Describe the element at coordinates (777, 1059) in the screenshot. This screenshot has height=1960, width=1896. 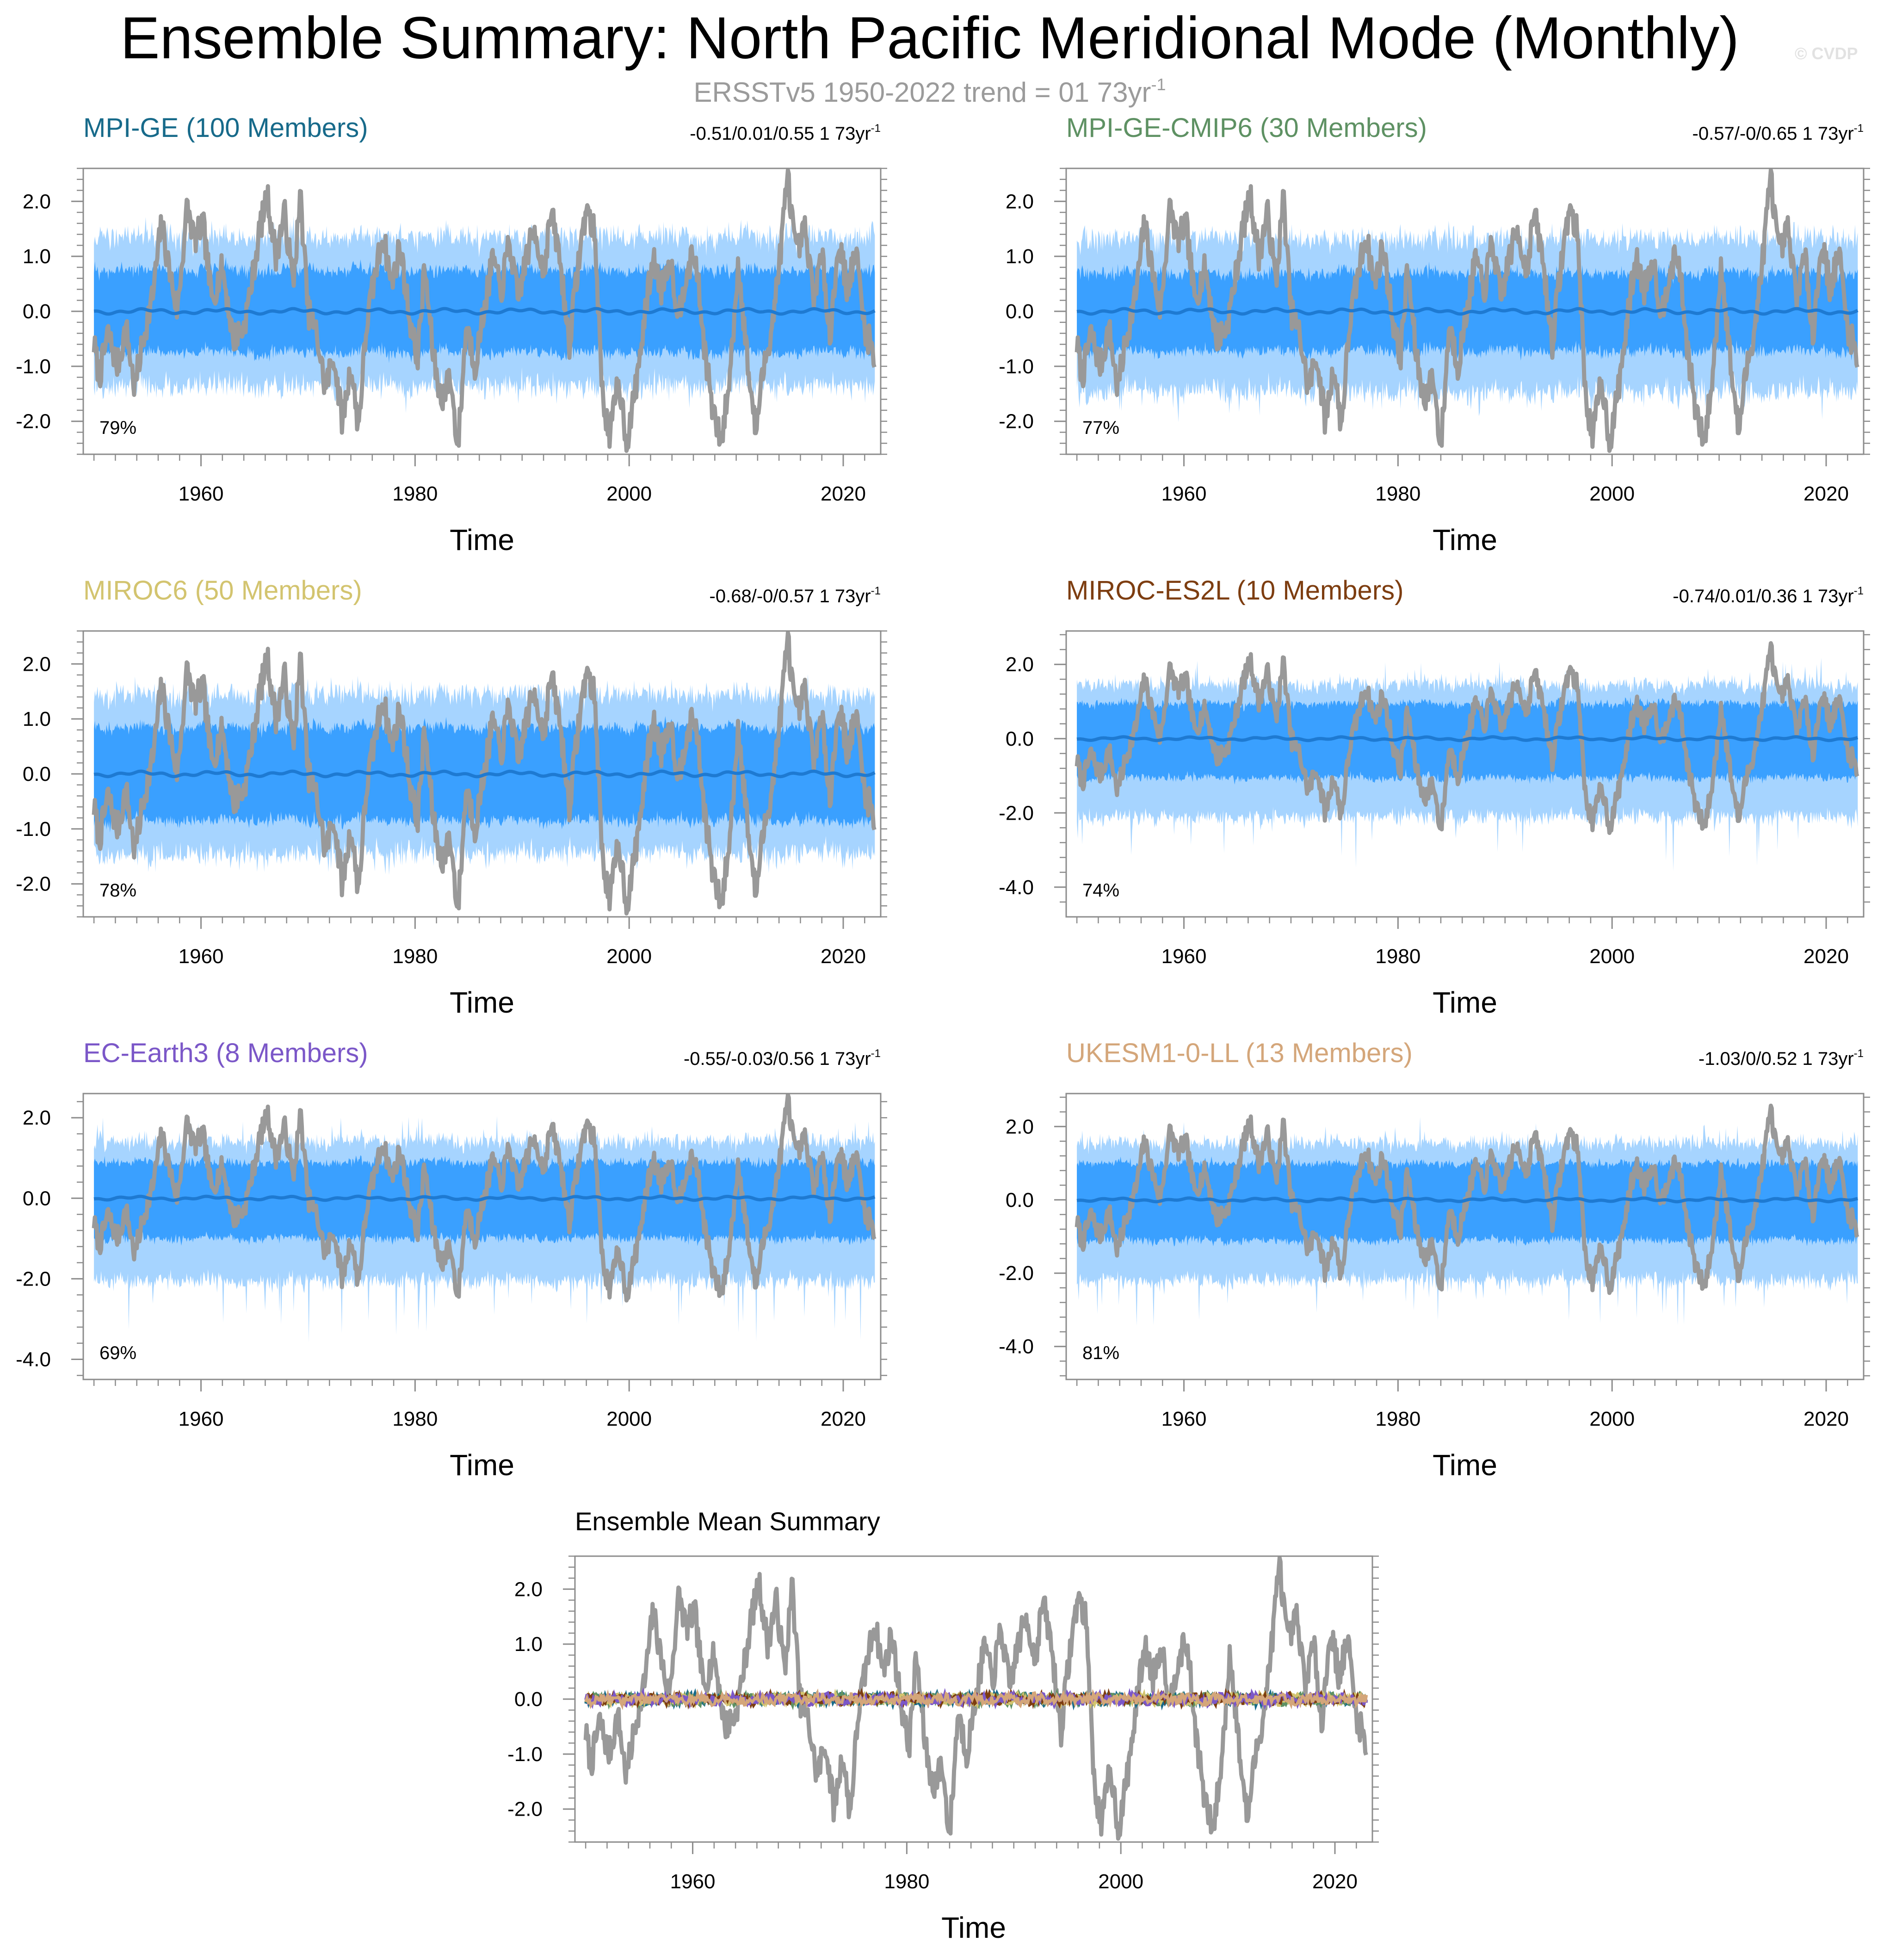
I see `panel-stats-text: -0.55/-0.03/0.56 1 73yr` at that location.